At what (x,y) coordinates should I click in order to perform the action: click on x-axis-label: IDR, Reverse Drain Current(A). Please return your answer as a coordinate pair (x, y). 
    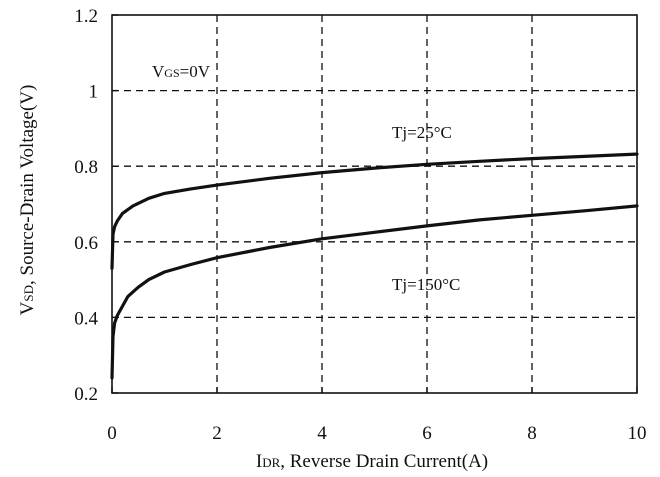
    Looking at the image, I should click on (372, 461).